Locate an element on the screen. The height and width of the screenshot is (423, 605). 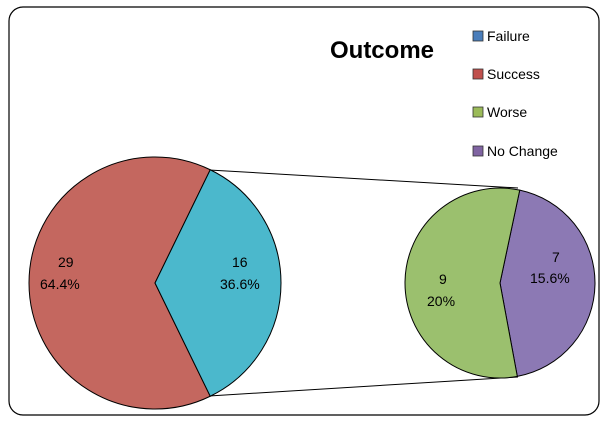
legend-label-failure: Failure is located at coordinates (508, 36).